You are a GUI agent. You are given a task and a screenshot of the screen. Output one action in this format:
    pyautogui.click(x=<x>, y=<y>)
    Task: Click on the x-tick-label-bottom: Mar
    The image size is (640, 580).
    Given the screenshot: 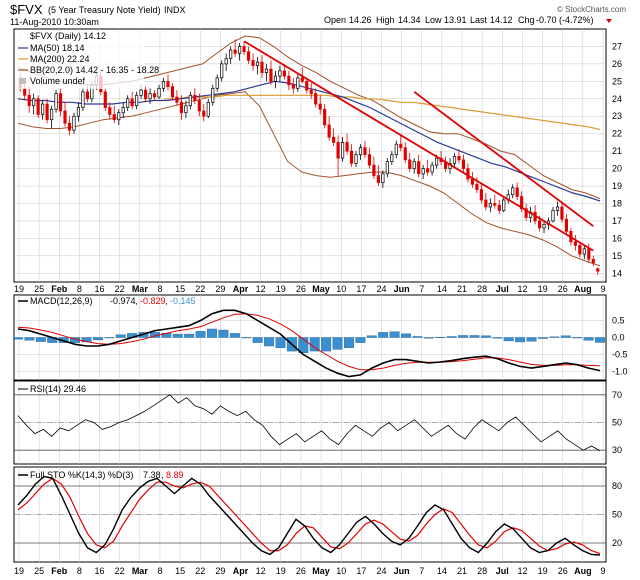 What is the action you would take?
    pyautogui.click(x=140, y=571)
    